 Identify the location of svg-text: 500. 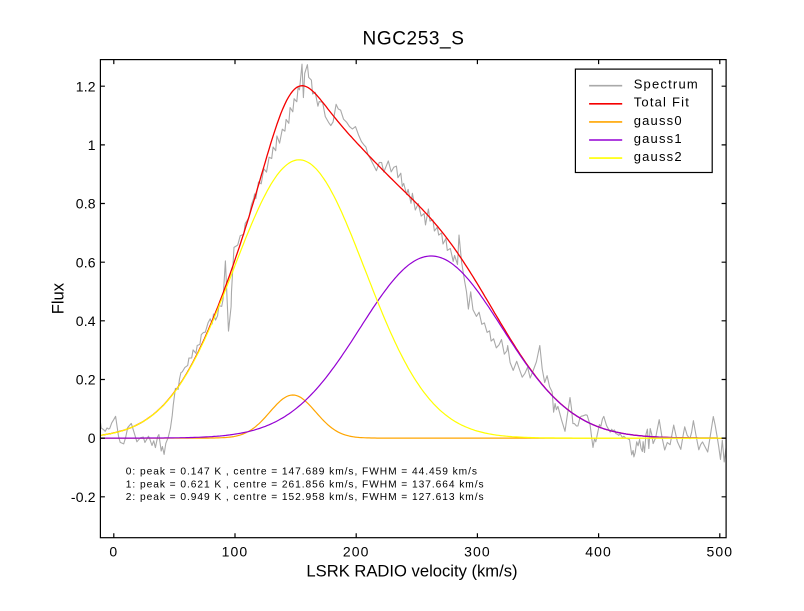
(719, 552).